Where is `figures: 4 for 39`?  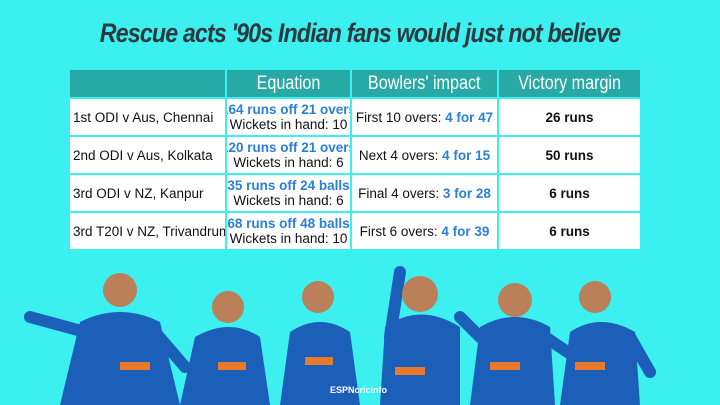 figures: 4 for 39 is located at coordinates (465, 231).